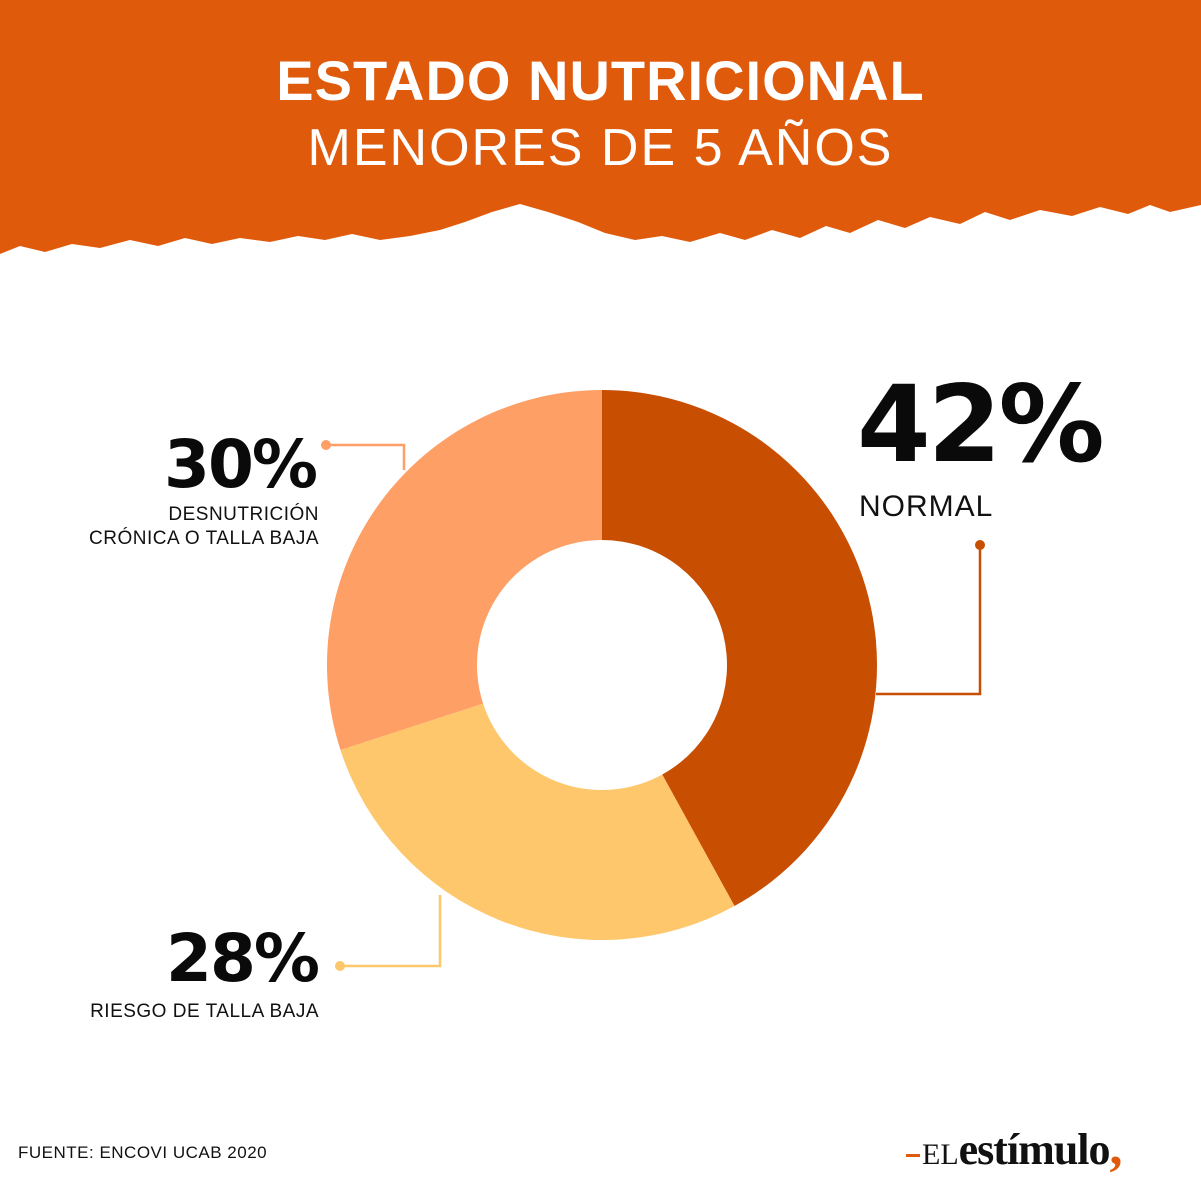 The width and height of the screenshot is (1201, 1201). Describe the element at coordinates (537, 821) in the screenshot. I see `slice-riesgo-talla-baja` at that location.